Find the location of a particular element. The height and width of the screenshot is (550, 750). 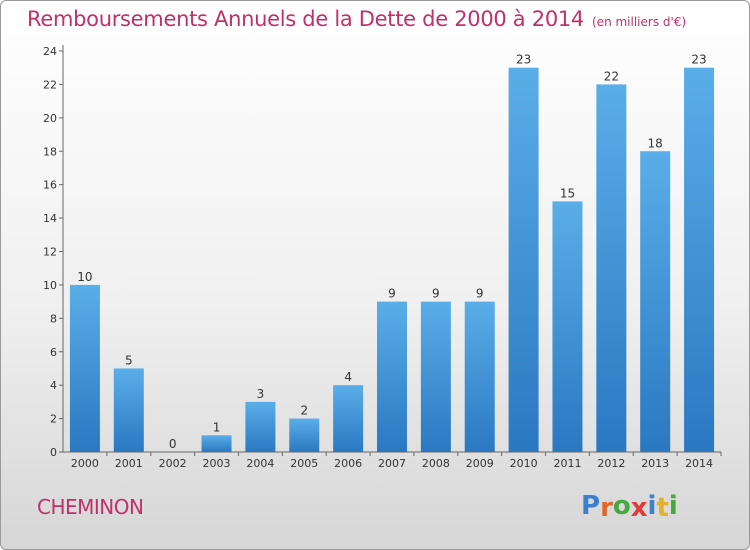

x-tick-label-2007: 2007 is located at coordinates (392, 463).